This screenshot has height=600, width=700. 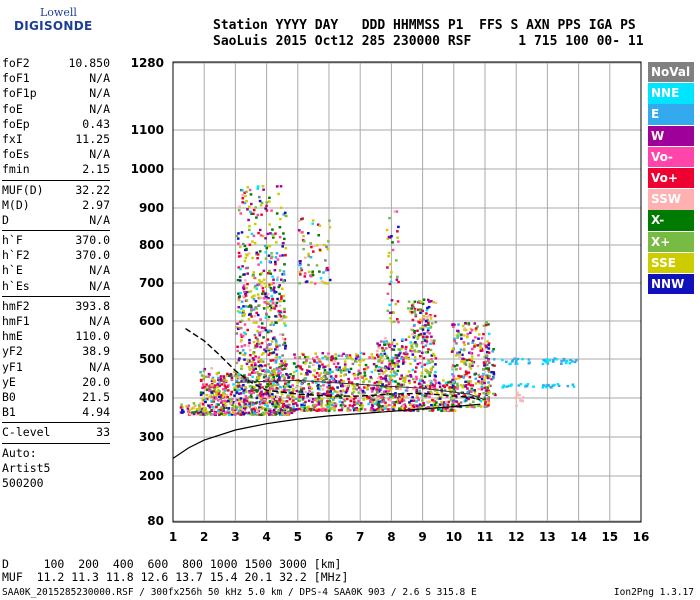 I want to click on digisonde-logo: Lowell DIGISONDE, so click(x=56, y=22).